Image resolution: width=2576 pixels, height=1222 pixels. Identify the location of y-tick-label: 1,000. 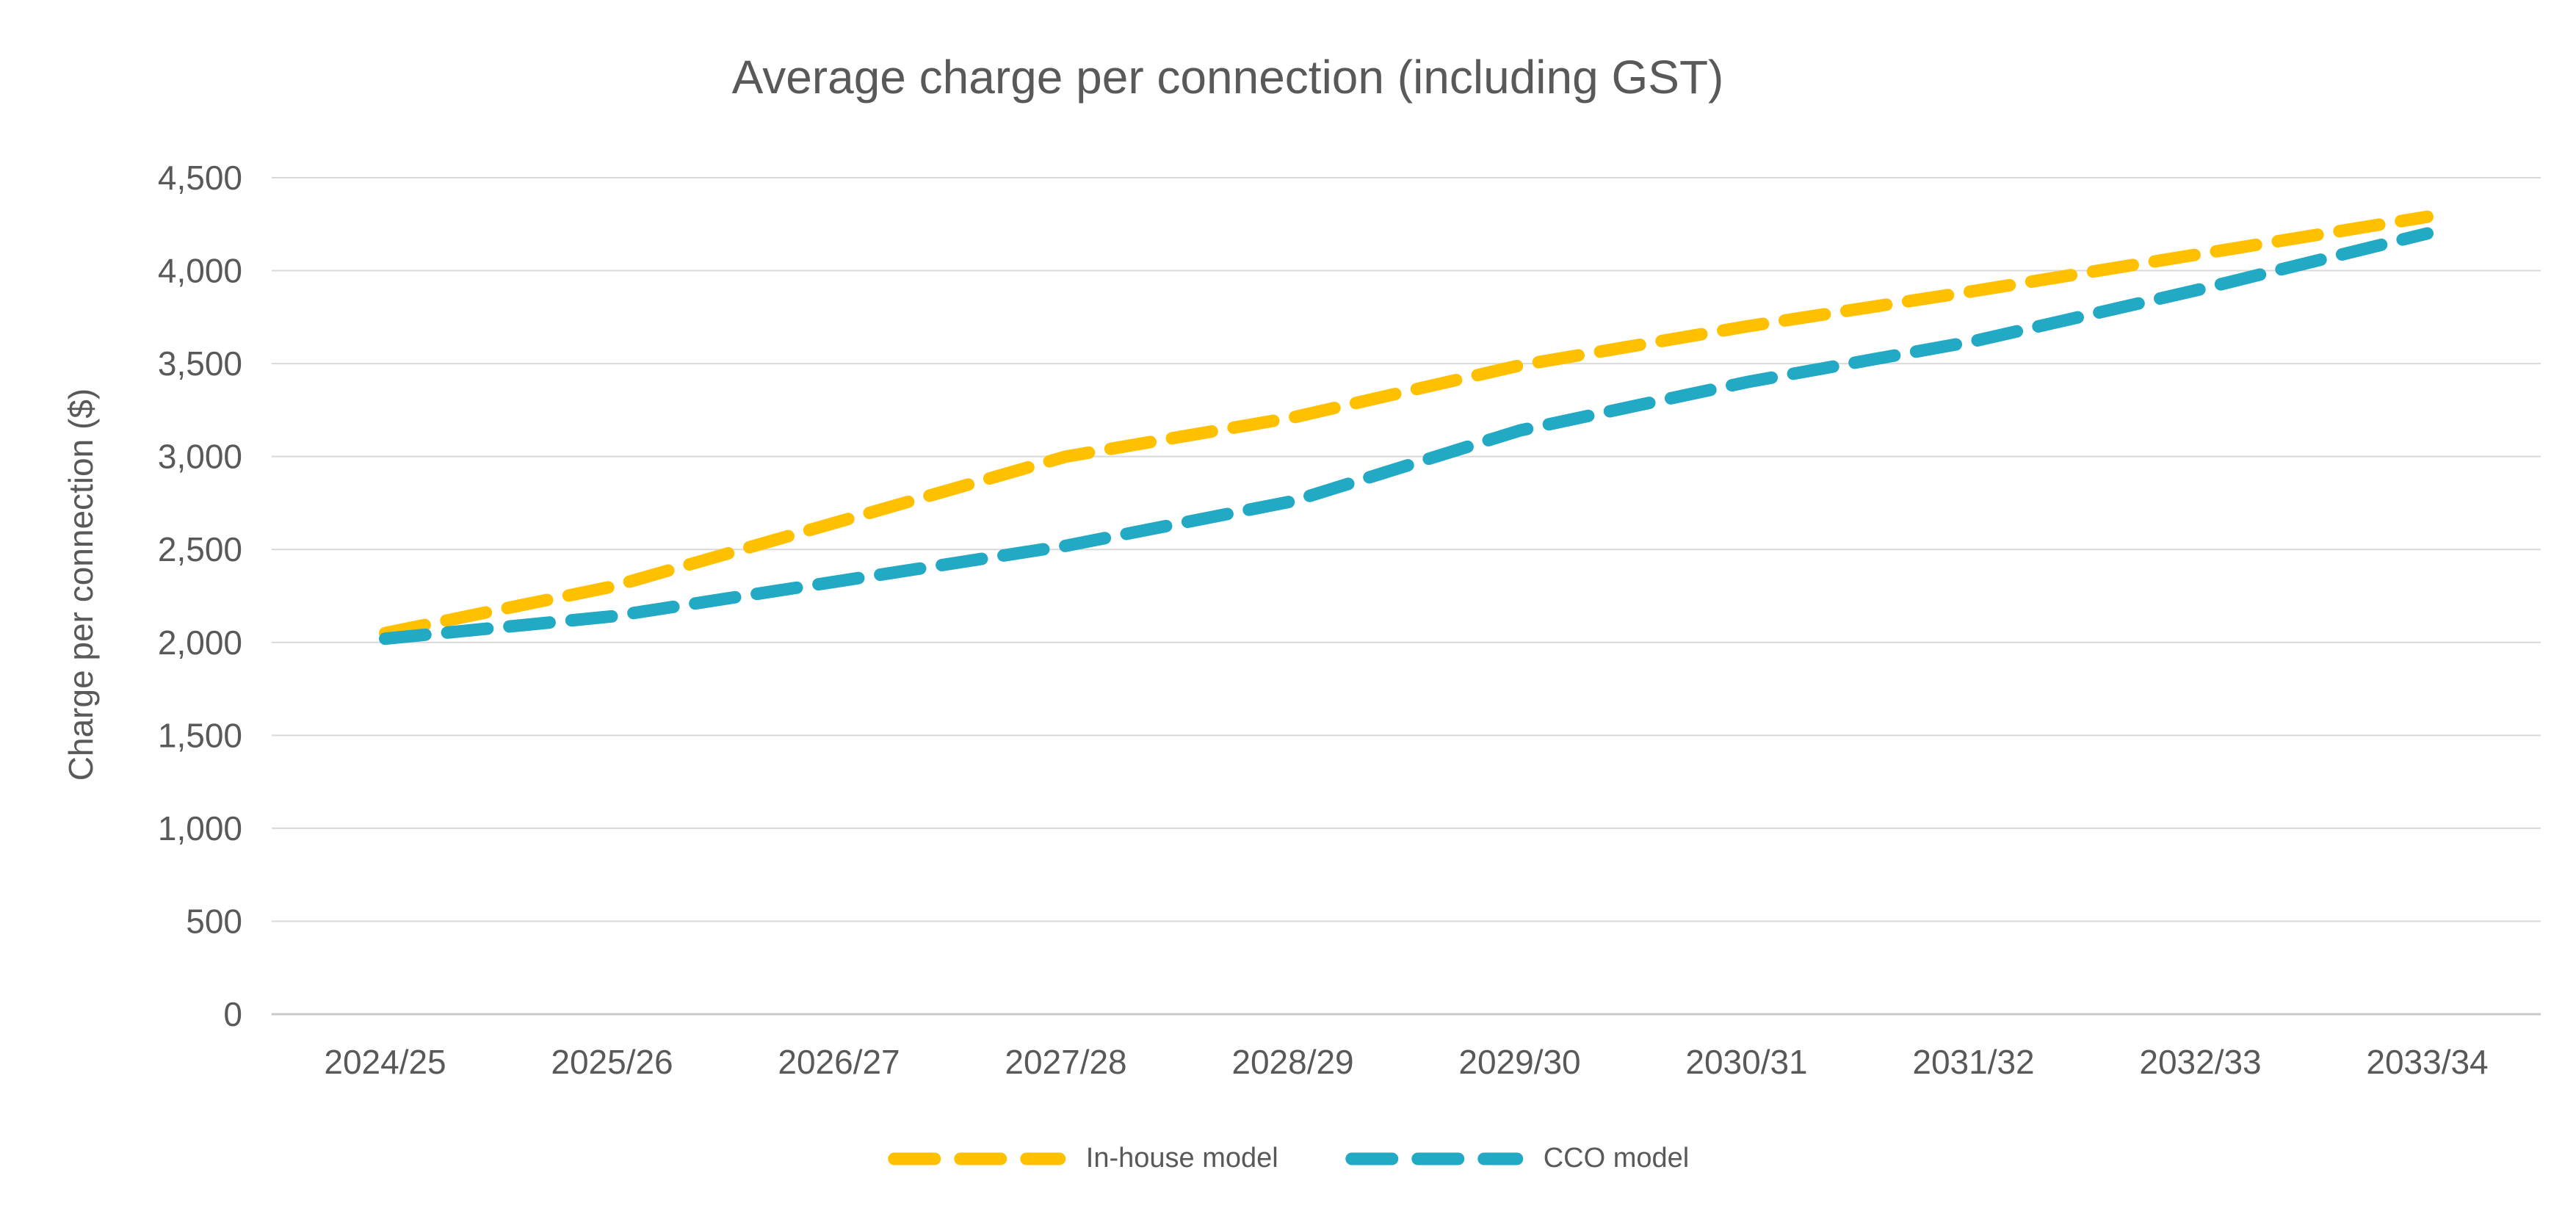
(200, 828).